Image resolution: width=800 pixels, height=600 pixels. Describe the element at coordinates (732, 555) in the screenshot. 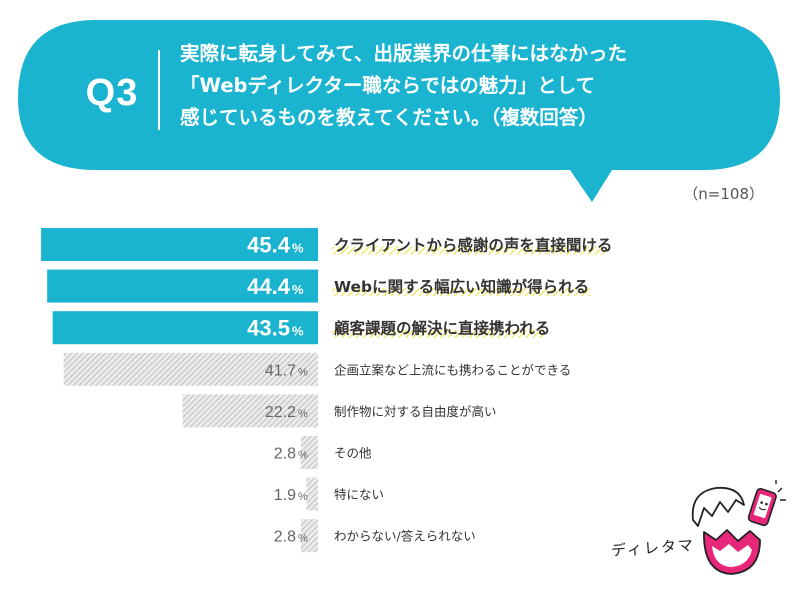

I see `egg-shell-bottom-inner` at that location.